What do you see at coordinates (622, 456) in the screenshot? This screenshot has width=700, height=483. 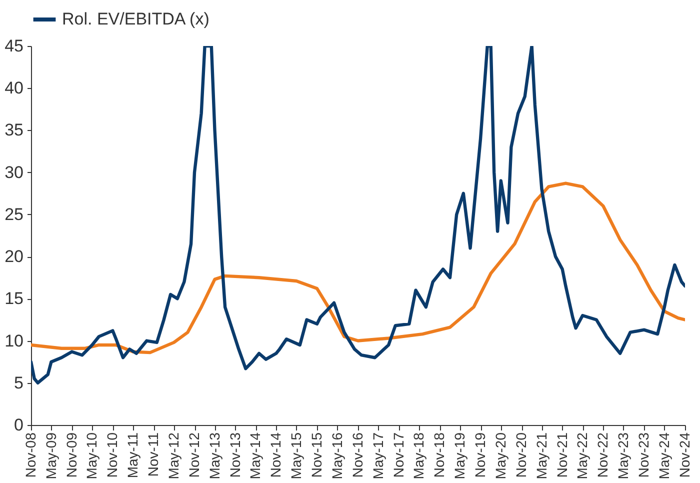 I see `x-tick-label: May-23` at bounding box center [622, 456].